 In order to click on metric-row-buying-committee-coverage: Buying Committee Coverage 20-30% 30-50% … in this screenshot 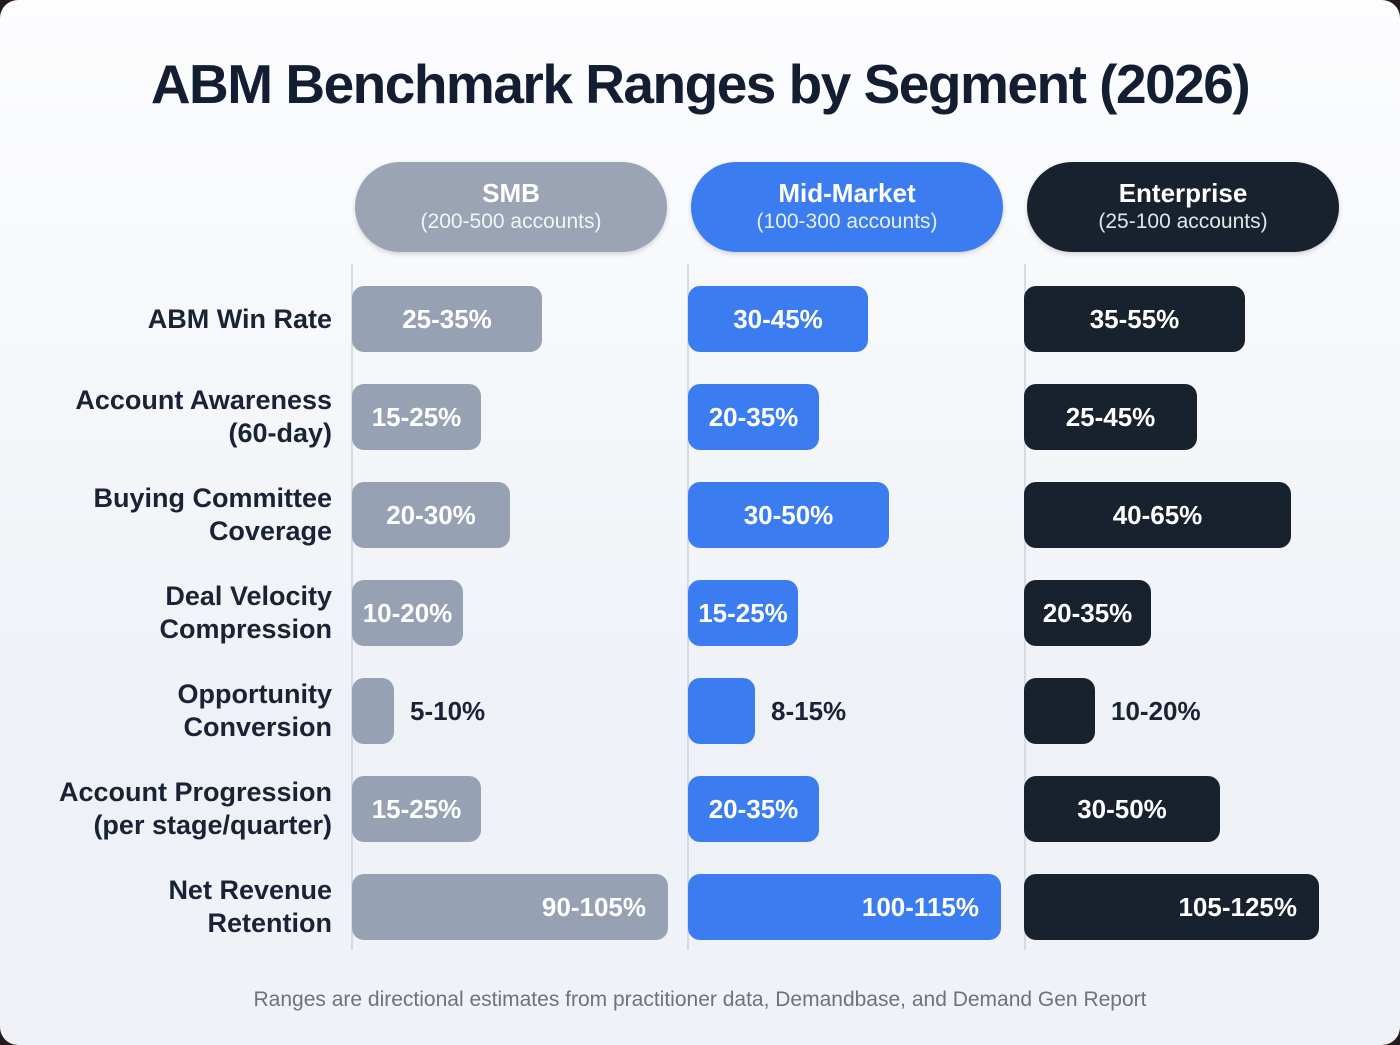, I will do `click(700, 515)`.